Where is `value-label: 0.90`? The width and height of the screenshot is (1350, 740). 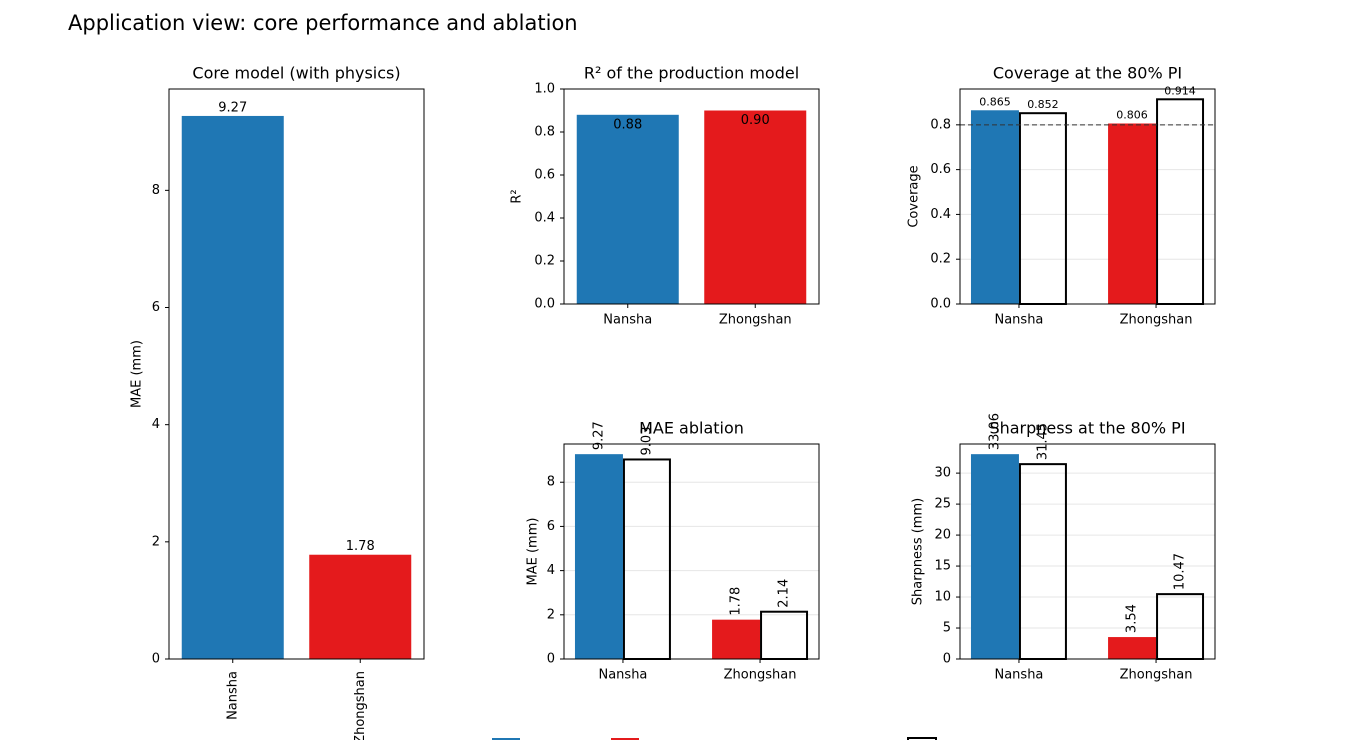
value-label: 0.90 is located at coordinates (755, 120).